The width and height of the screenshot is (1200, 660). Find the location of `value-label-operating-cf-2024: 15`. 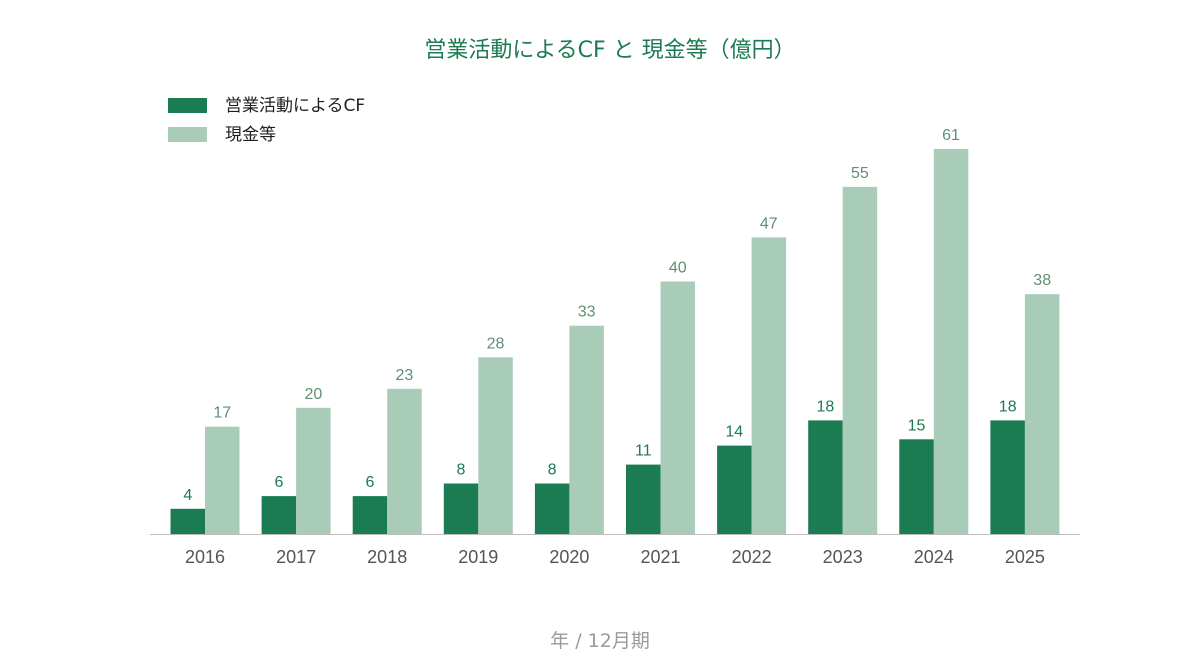

value-label-operating-cf-2024: 15 is located at coordinates (917, 425).